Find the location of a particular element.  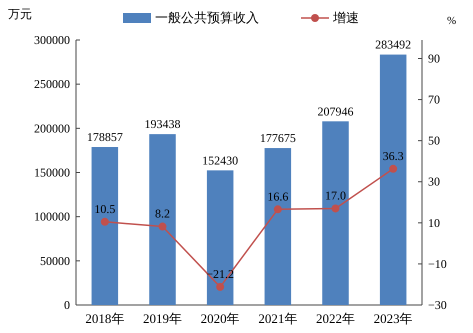

data-label: 178857 is located at coordinates (104, 137).